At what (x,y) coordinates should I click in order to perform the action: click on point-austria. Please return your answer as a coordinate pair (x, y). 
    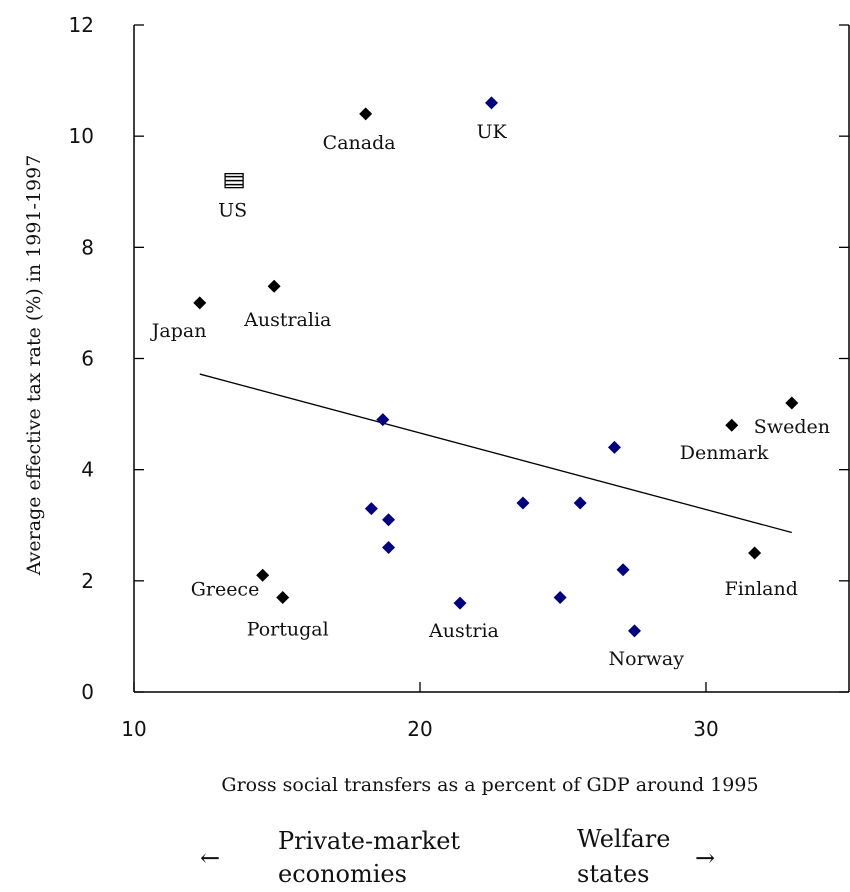
    Looking at the image, I should click on (460, 603).